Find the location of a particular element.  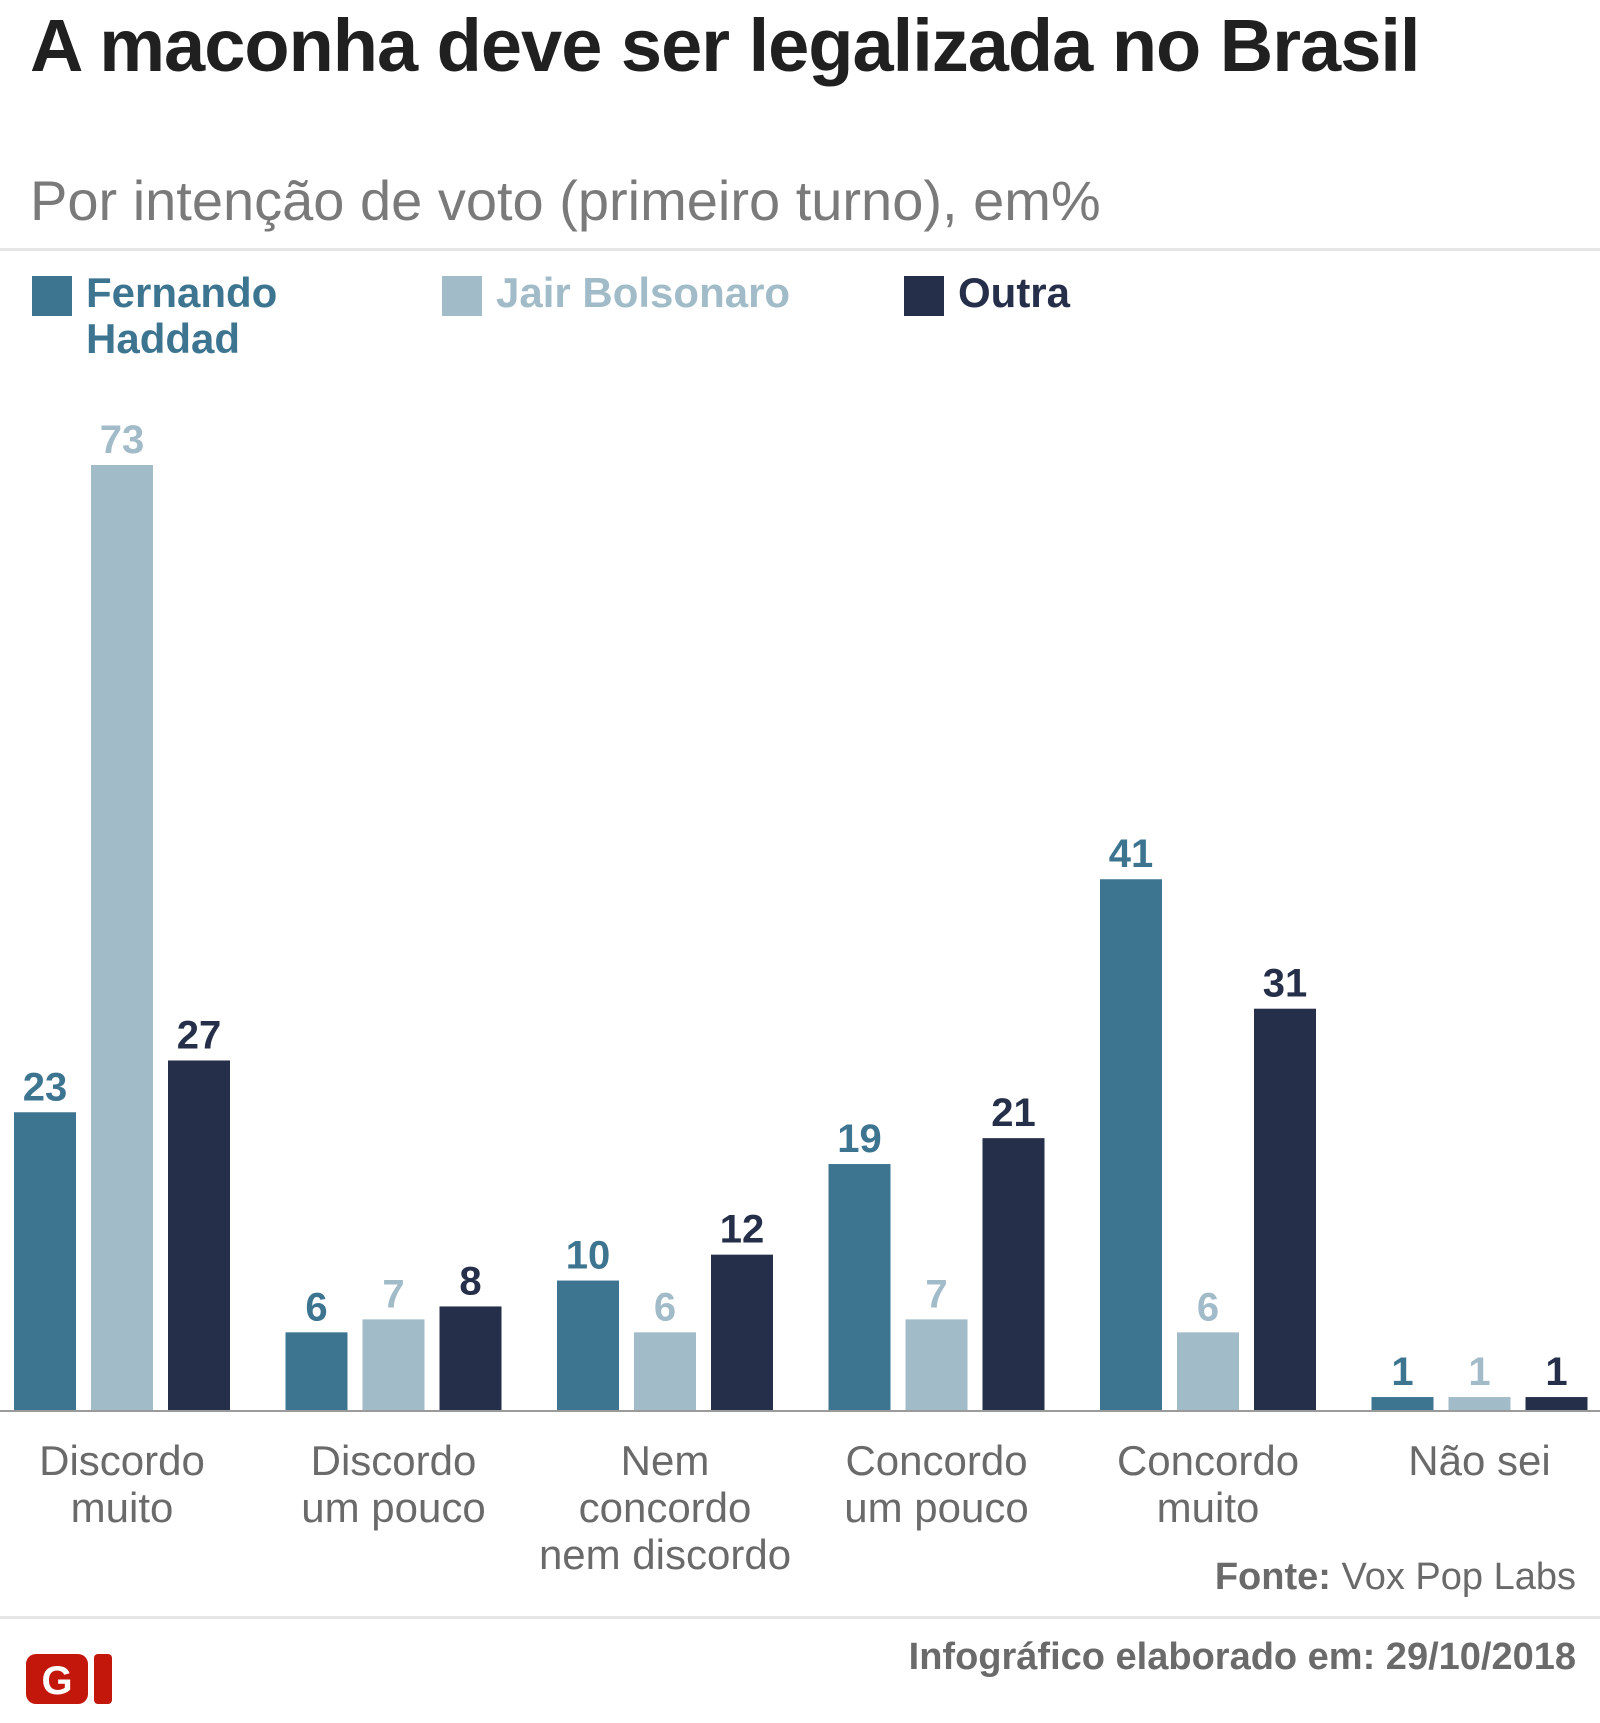

data-label: 73 is located at coordinates (122, 440).